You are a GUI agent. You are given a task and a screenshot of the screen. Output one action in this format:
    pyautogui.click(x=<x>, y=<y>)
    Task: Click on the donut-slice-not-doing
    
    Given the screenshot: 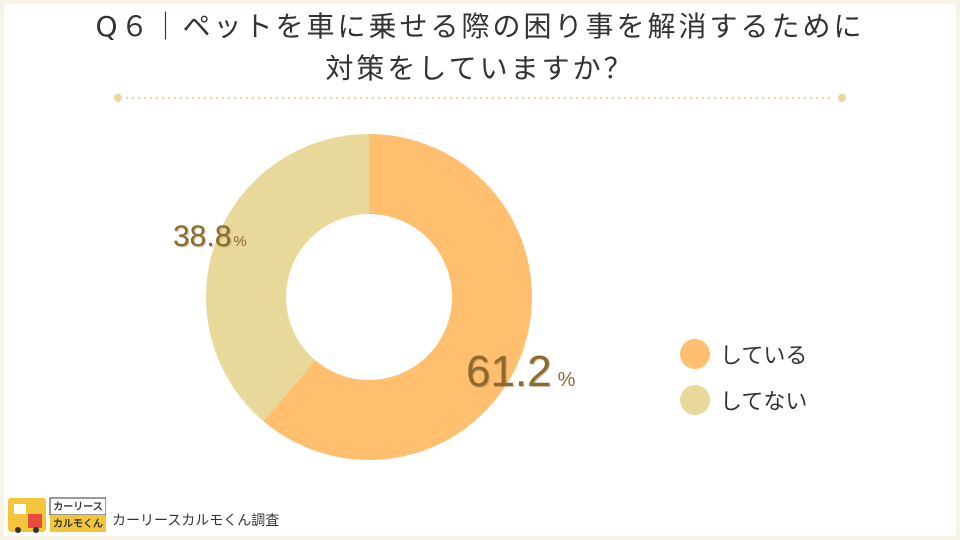 What is the action you would take?
    pyautogui.click(x=287, y=278)
    